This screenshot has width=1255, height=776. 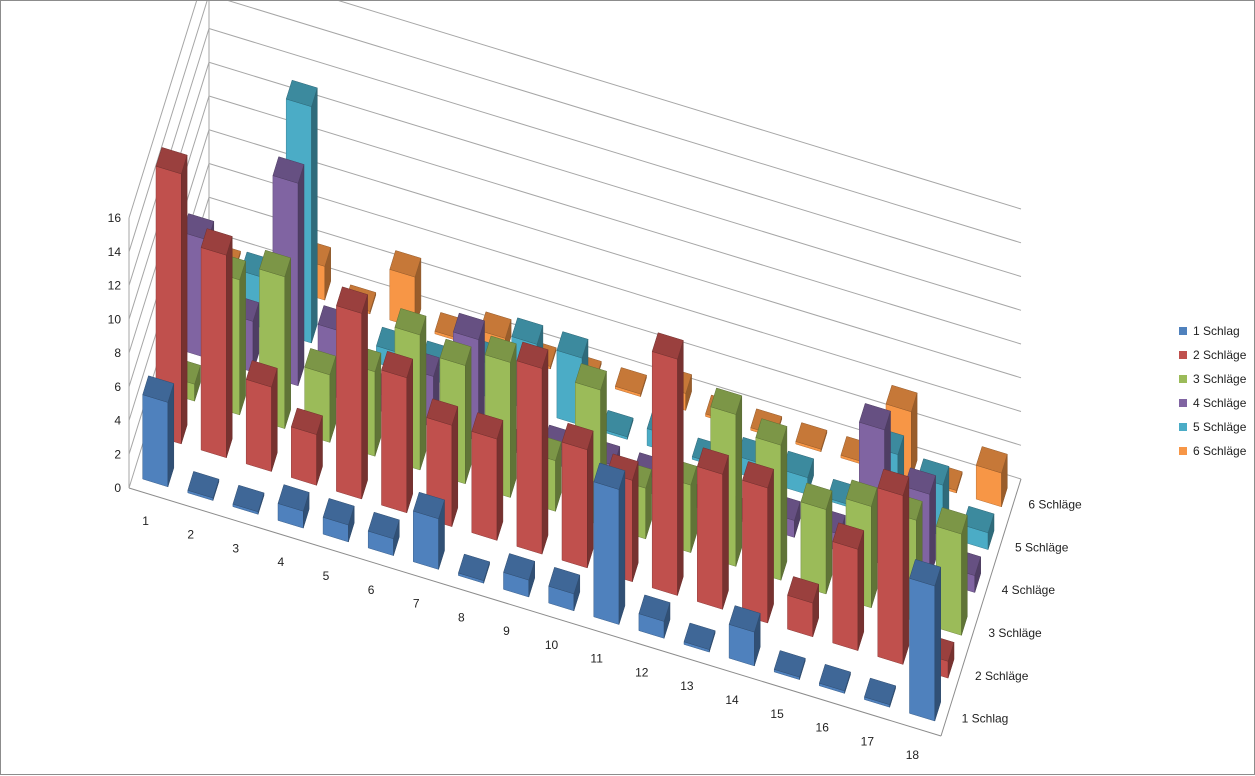 What do you see at coordinates (326, 576) in the screenshot?
I see `x-tick-label: 5` at bounding box center [326, 576].